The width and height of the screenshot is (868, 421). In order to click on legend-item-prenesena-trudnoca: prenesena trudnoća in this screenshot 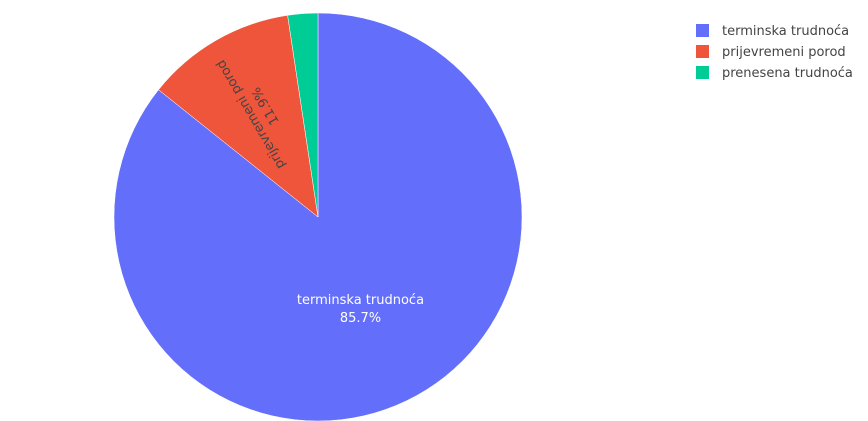, I will do `click(774, 73)`.